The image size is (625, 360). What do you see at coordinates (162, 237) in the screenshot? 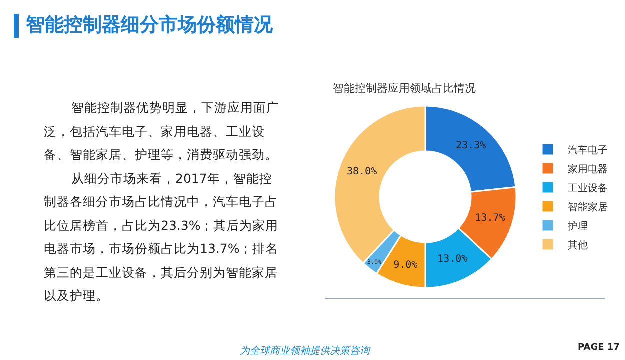
I see `text: 从细分市场来看，2017年，智能控制器各细分市场占比情况中，汽车电子占比位居榜首，占比为23.3%；其后为家用电器市场，市场份额占比为13.7%；排名第三的是工业设备，其后分别为智能家居以及护理。` at bounding box center [162, 237].